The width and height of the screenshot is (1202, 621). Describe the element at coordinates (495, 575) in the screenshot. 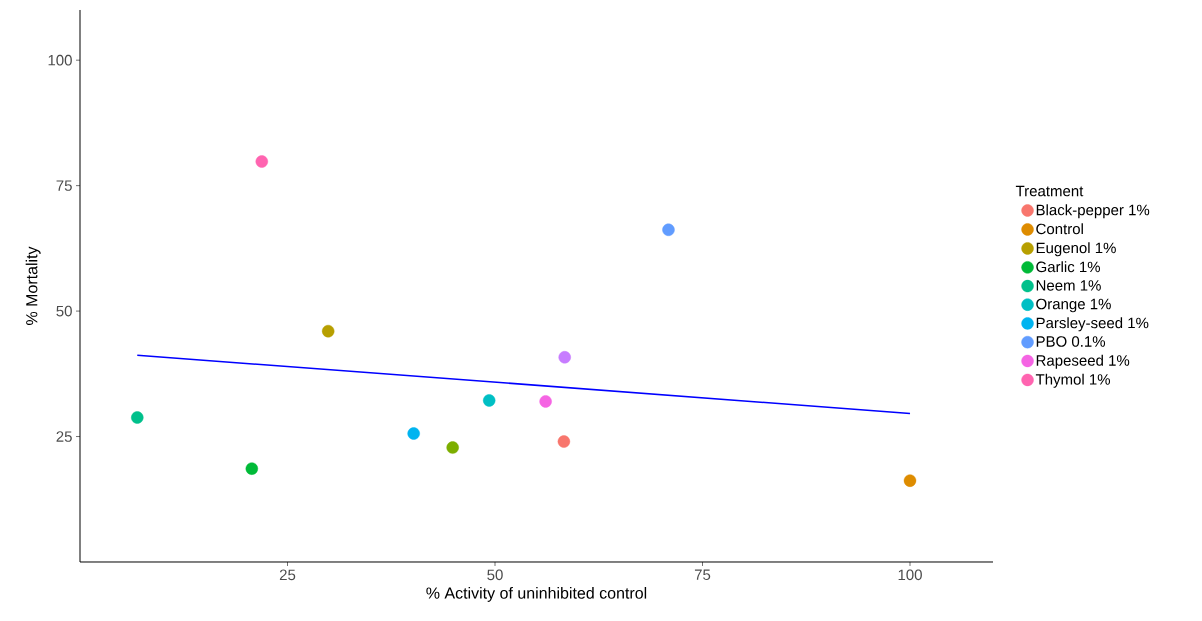

I see `x-tick-label: 50` at that location.